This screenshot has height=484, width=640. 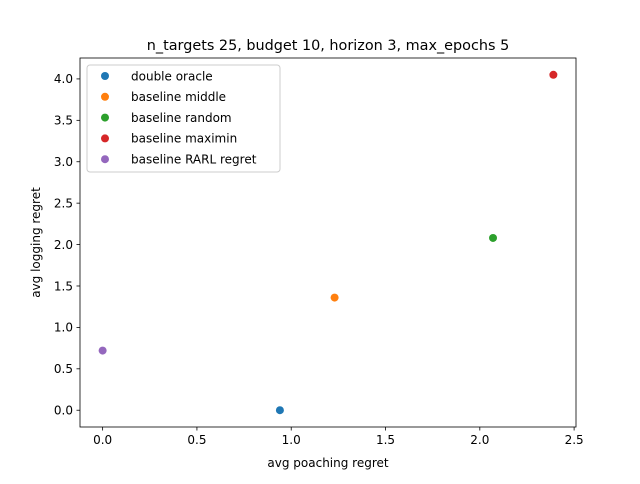 I want to click on y-tick-label: 2.5, so click(x=63, y=203).